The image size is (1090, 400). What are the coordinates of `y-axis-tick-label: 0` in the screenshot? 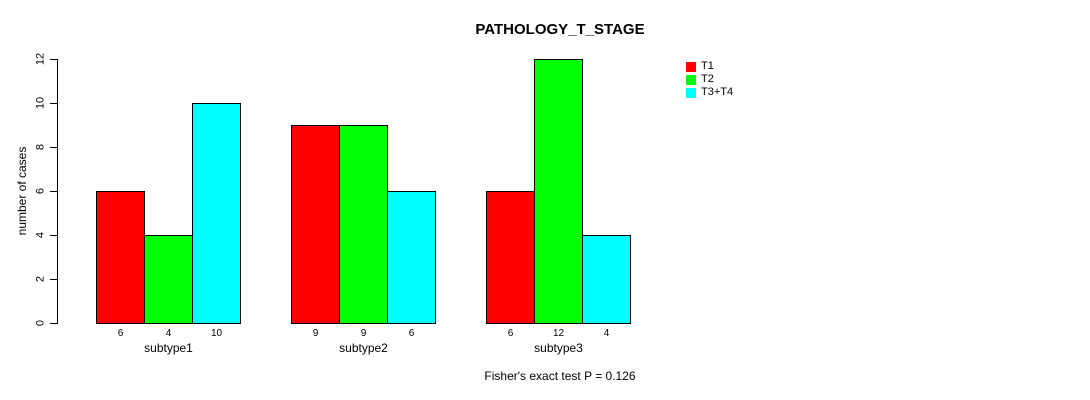 It's located at (40, 323).